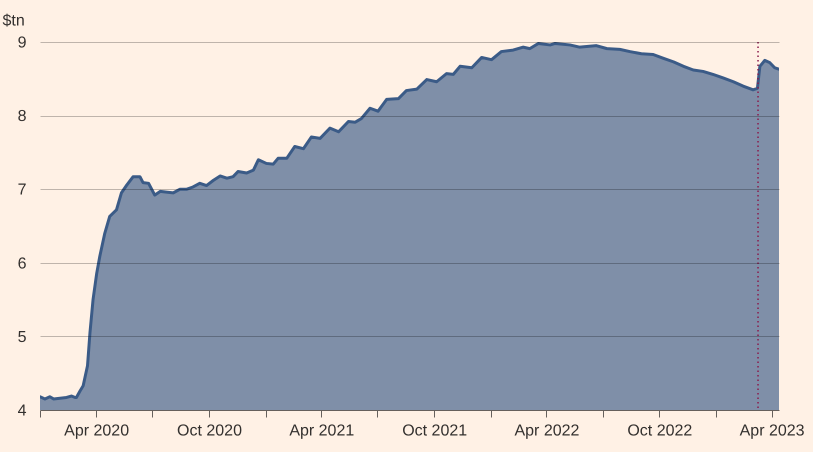 This screenshot has height=452, width=813. What do you see at coordinates (547, 431) in the screenshot?
I see `x-tick-label: Apr 2022` at bounding box center [547, 431].